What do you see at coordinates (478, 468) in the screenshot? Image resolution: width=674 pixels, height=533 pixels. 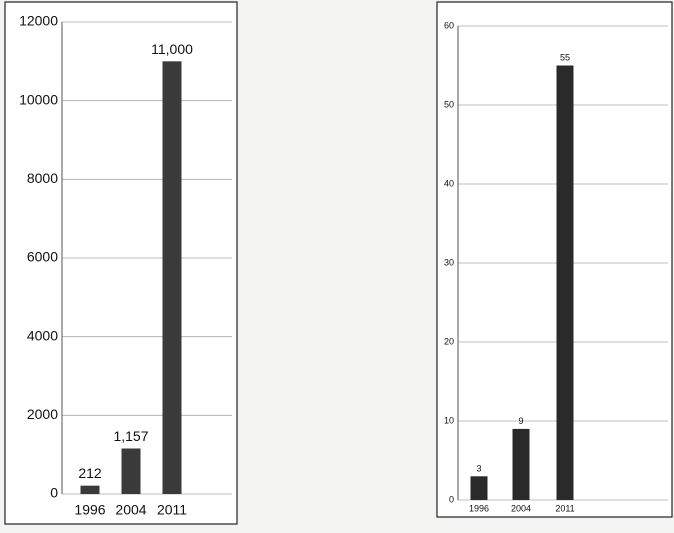 I see `data-label: 3` at bounding box center [478, 468].